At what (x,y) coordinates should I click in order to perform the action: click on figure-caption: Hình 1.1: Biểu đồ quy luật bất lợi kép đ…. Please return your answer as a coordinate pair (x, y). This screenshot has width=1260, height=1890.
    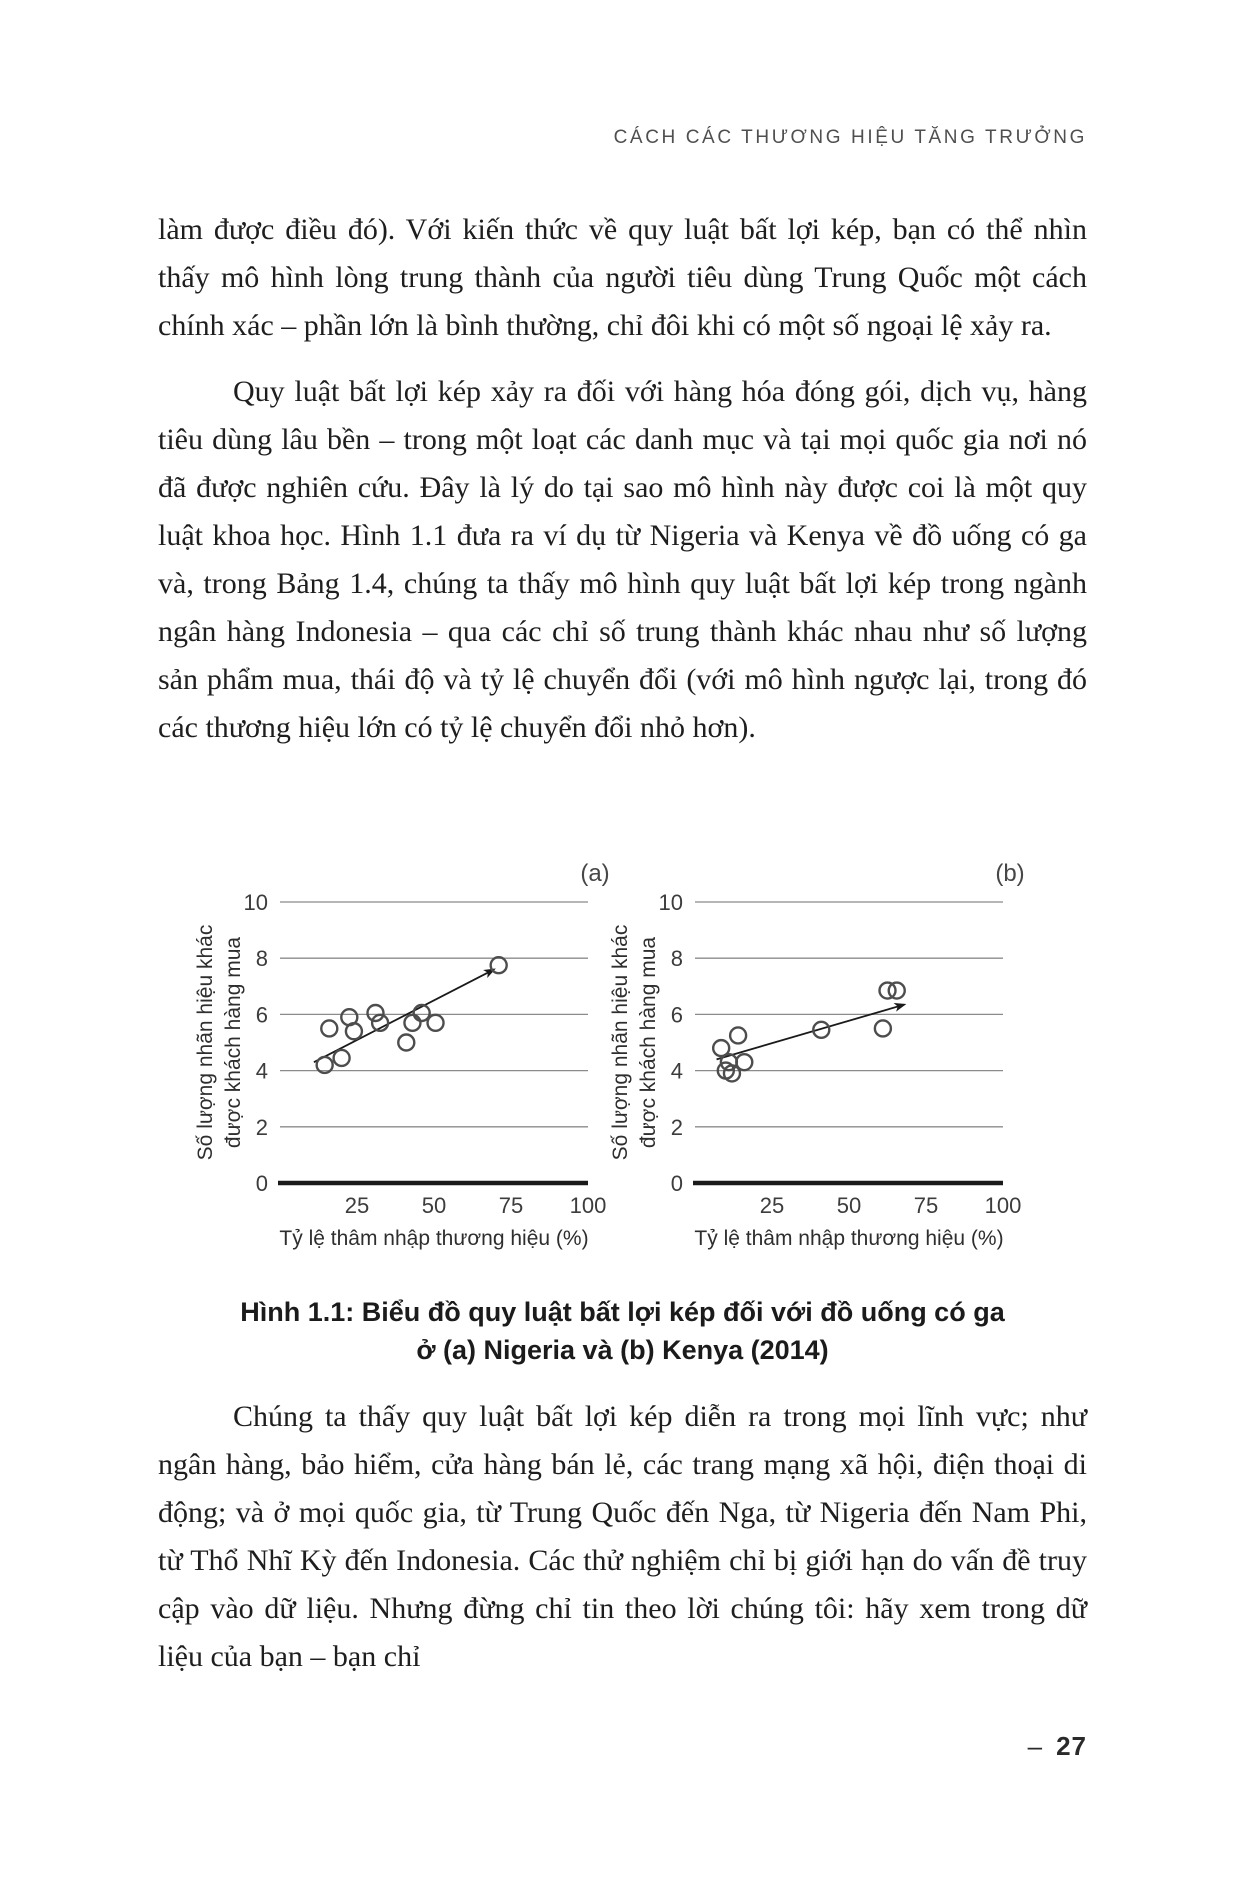
    Looking at the image, I should click on (622, 1331).